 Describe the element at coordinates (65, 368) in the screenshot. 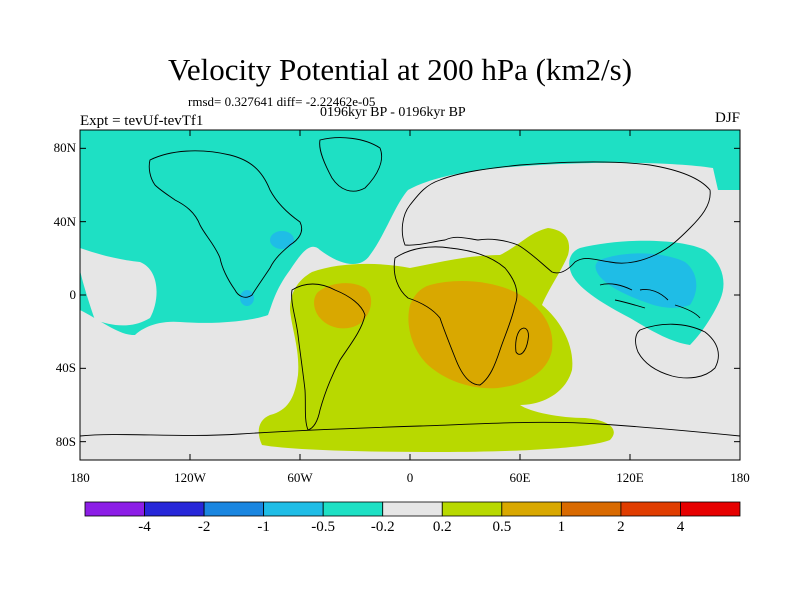

I see `lat-label: 40S` at that location.